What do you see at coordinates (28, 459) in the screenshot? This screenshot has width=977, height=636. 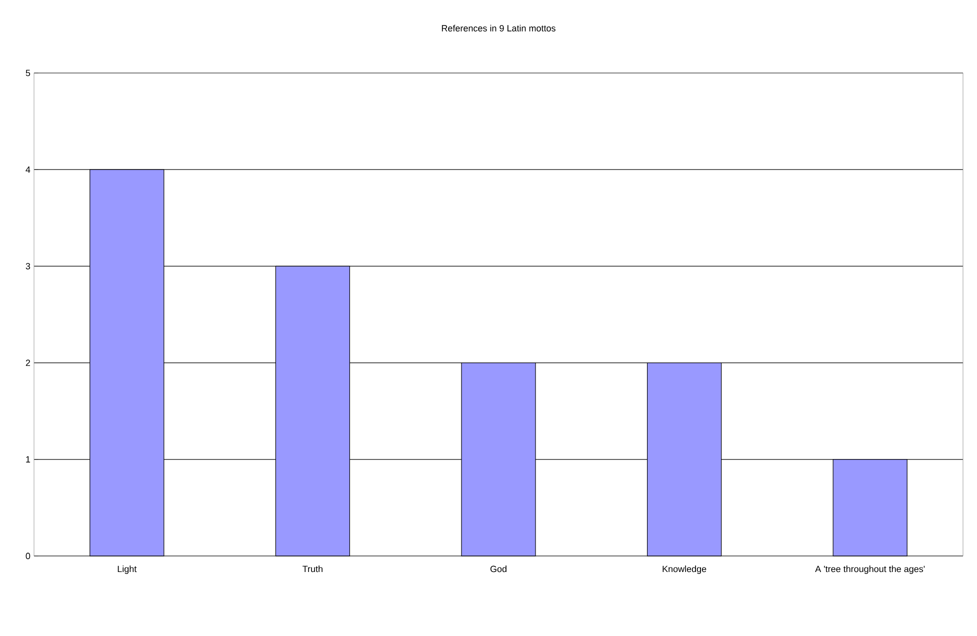 I see `y-tick-label: 1` at bounding box center [28, 459].